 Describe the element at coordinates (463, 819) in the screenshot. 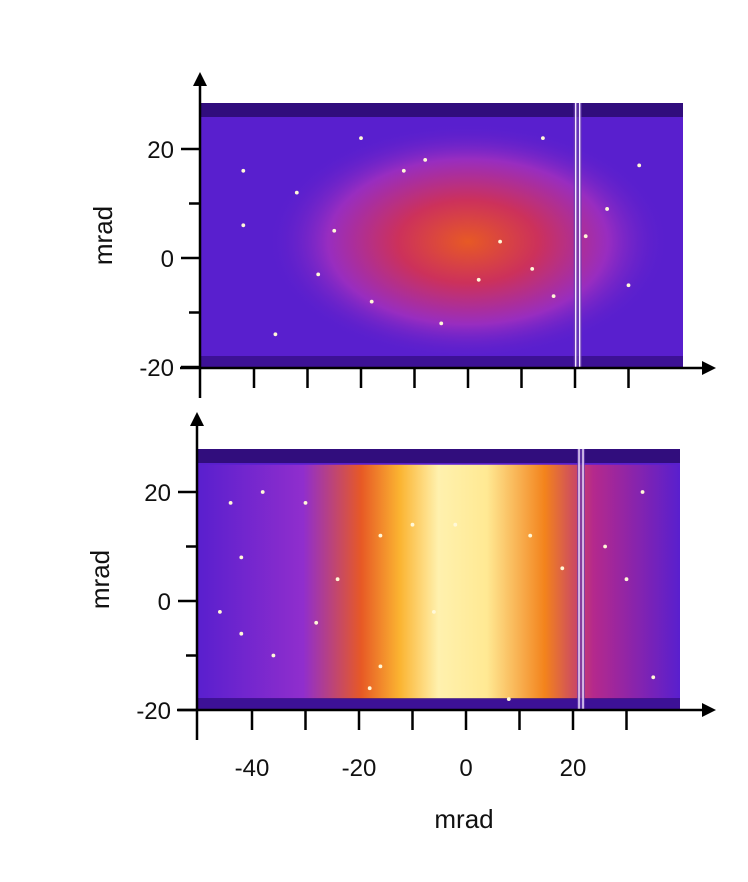

I see `bottom-x-axis-title: mrad` at that location.